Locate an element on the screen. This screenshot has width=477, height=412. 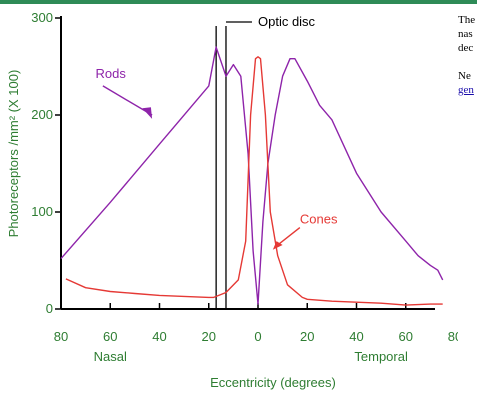
annotation-cones-label: Cones is located at coordinates (319, 219).